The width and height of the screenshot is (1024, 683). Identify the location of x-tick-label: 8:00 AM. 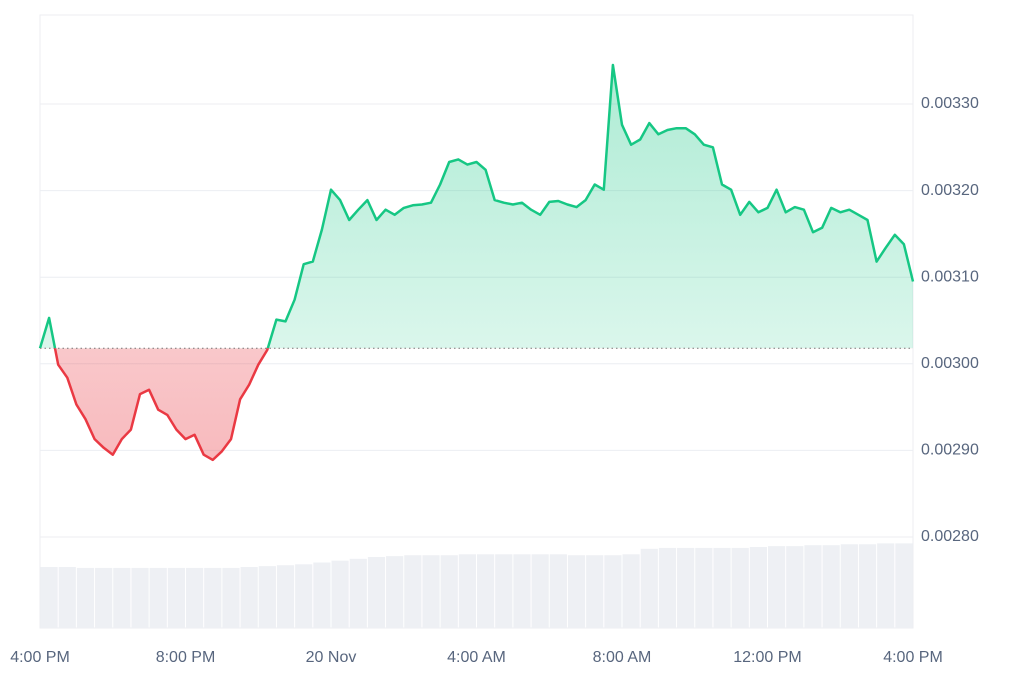
(622, 657).